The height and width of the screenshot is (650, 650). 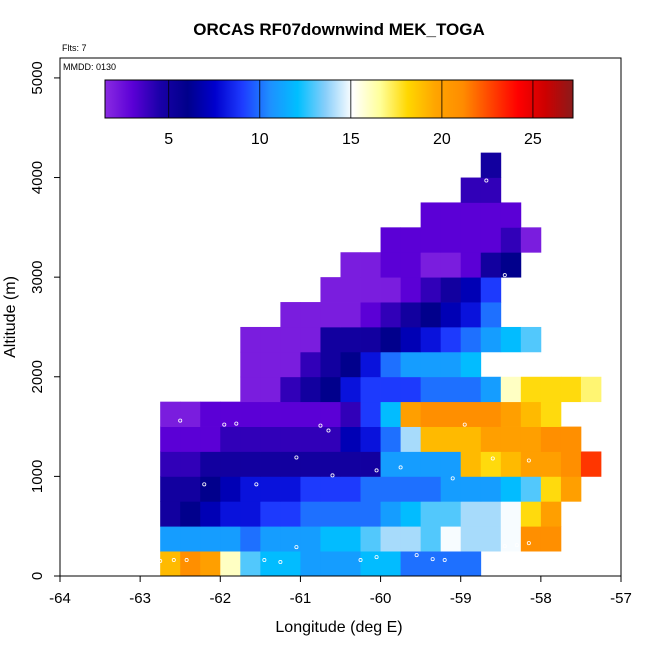 I want to click on x-tick-label: -60, so click(x=381, y=598).